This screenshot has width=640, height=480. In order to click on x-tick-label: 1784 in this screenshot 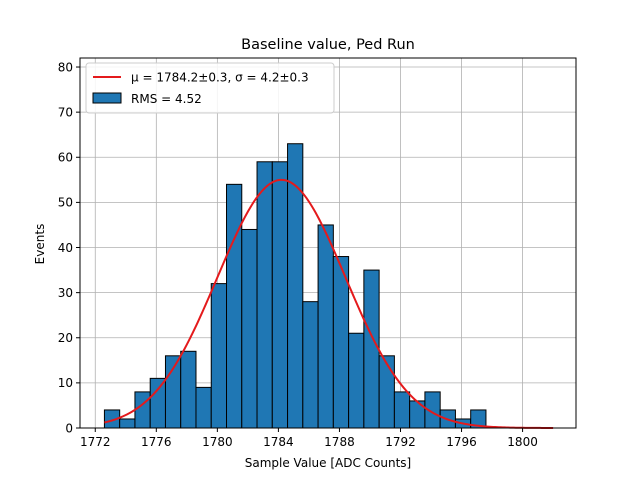, I will do `click(278, 442)`.